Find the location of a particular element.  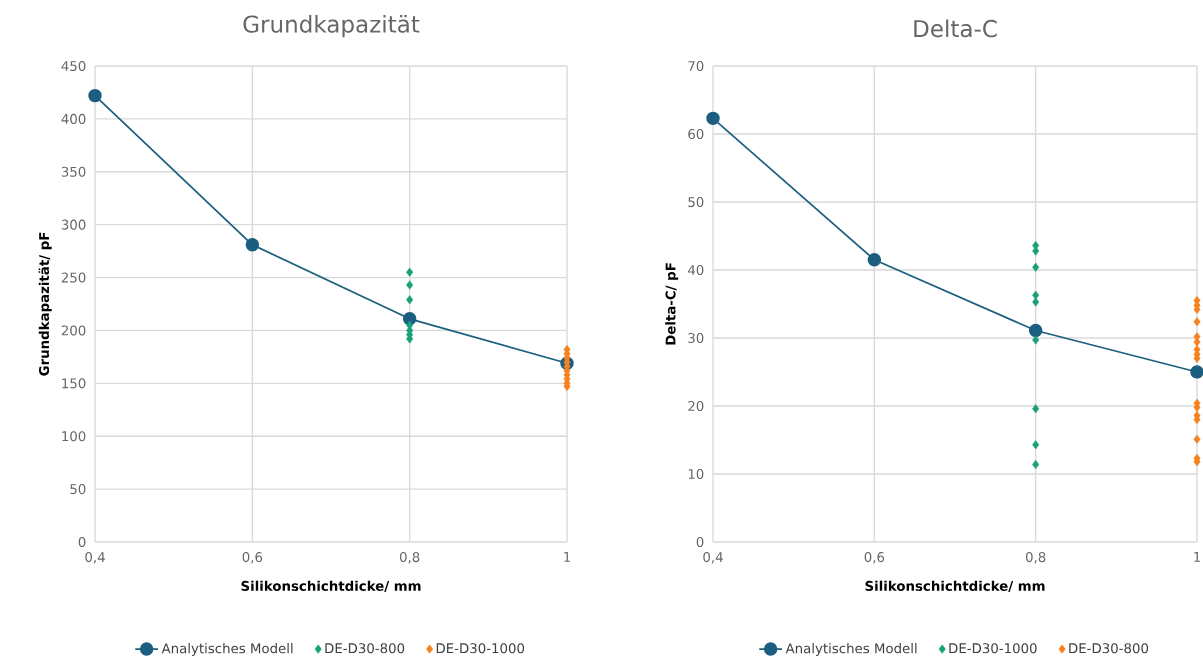

y-tick-label: 40 is located at coordinates (695, 270).